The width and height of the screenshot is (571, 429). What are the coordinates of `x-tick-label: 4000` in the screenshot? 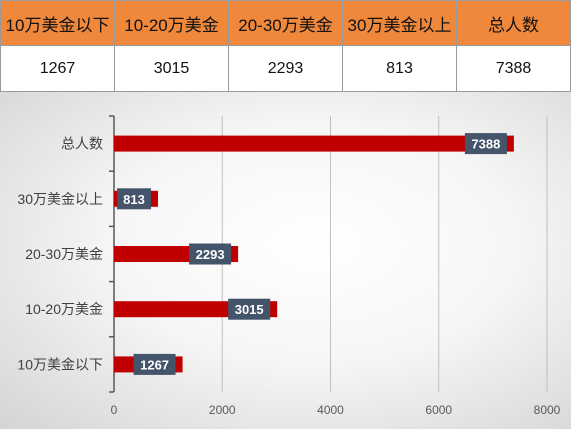 It's located at (330, 410).